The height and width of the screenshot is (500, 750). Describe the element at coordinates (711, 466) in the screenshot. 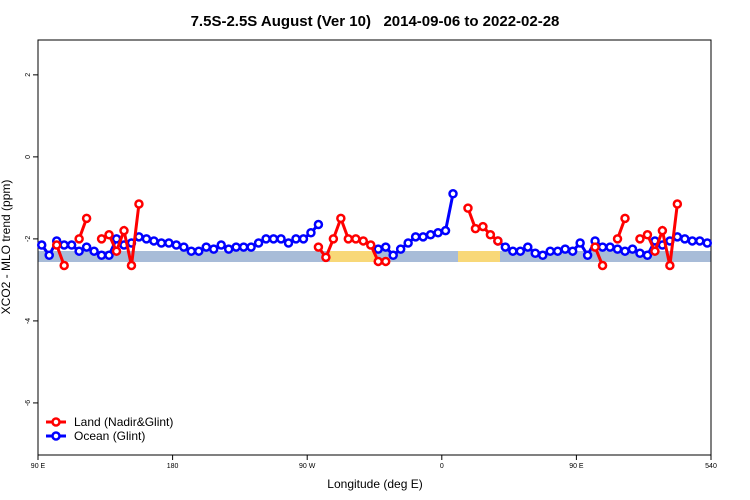

I see `x-tick-label: 540` at that location.